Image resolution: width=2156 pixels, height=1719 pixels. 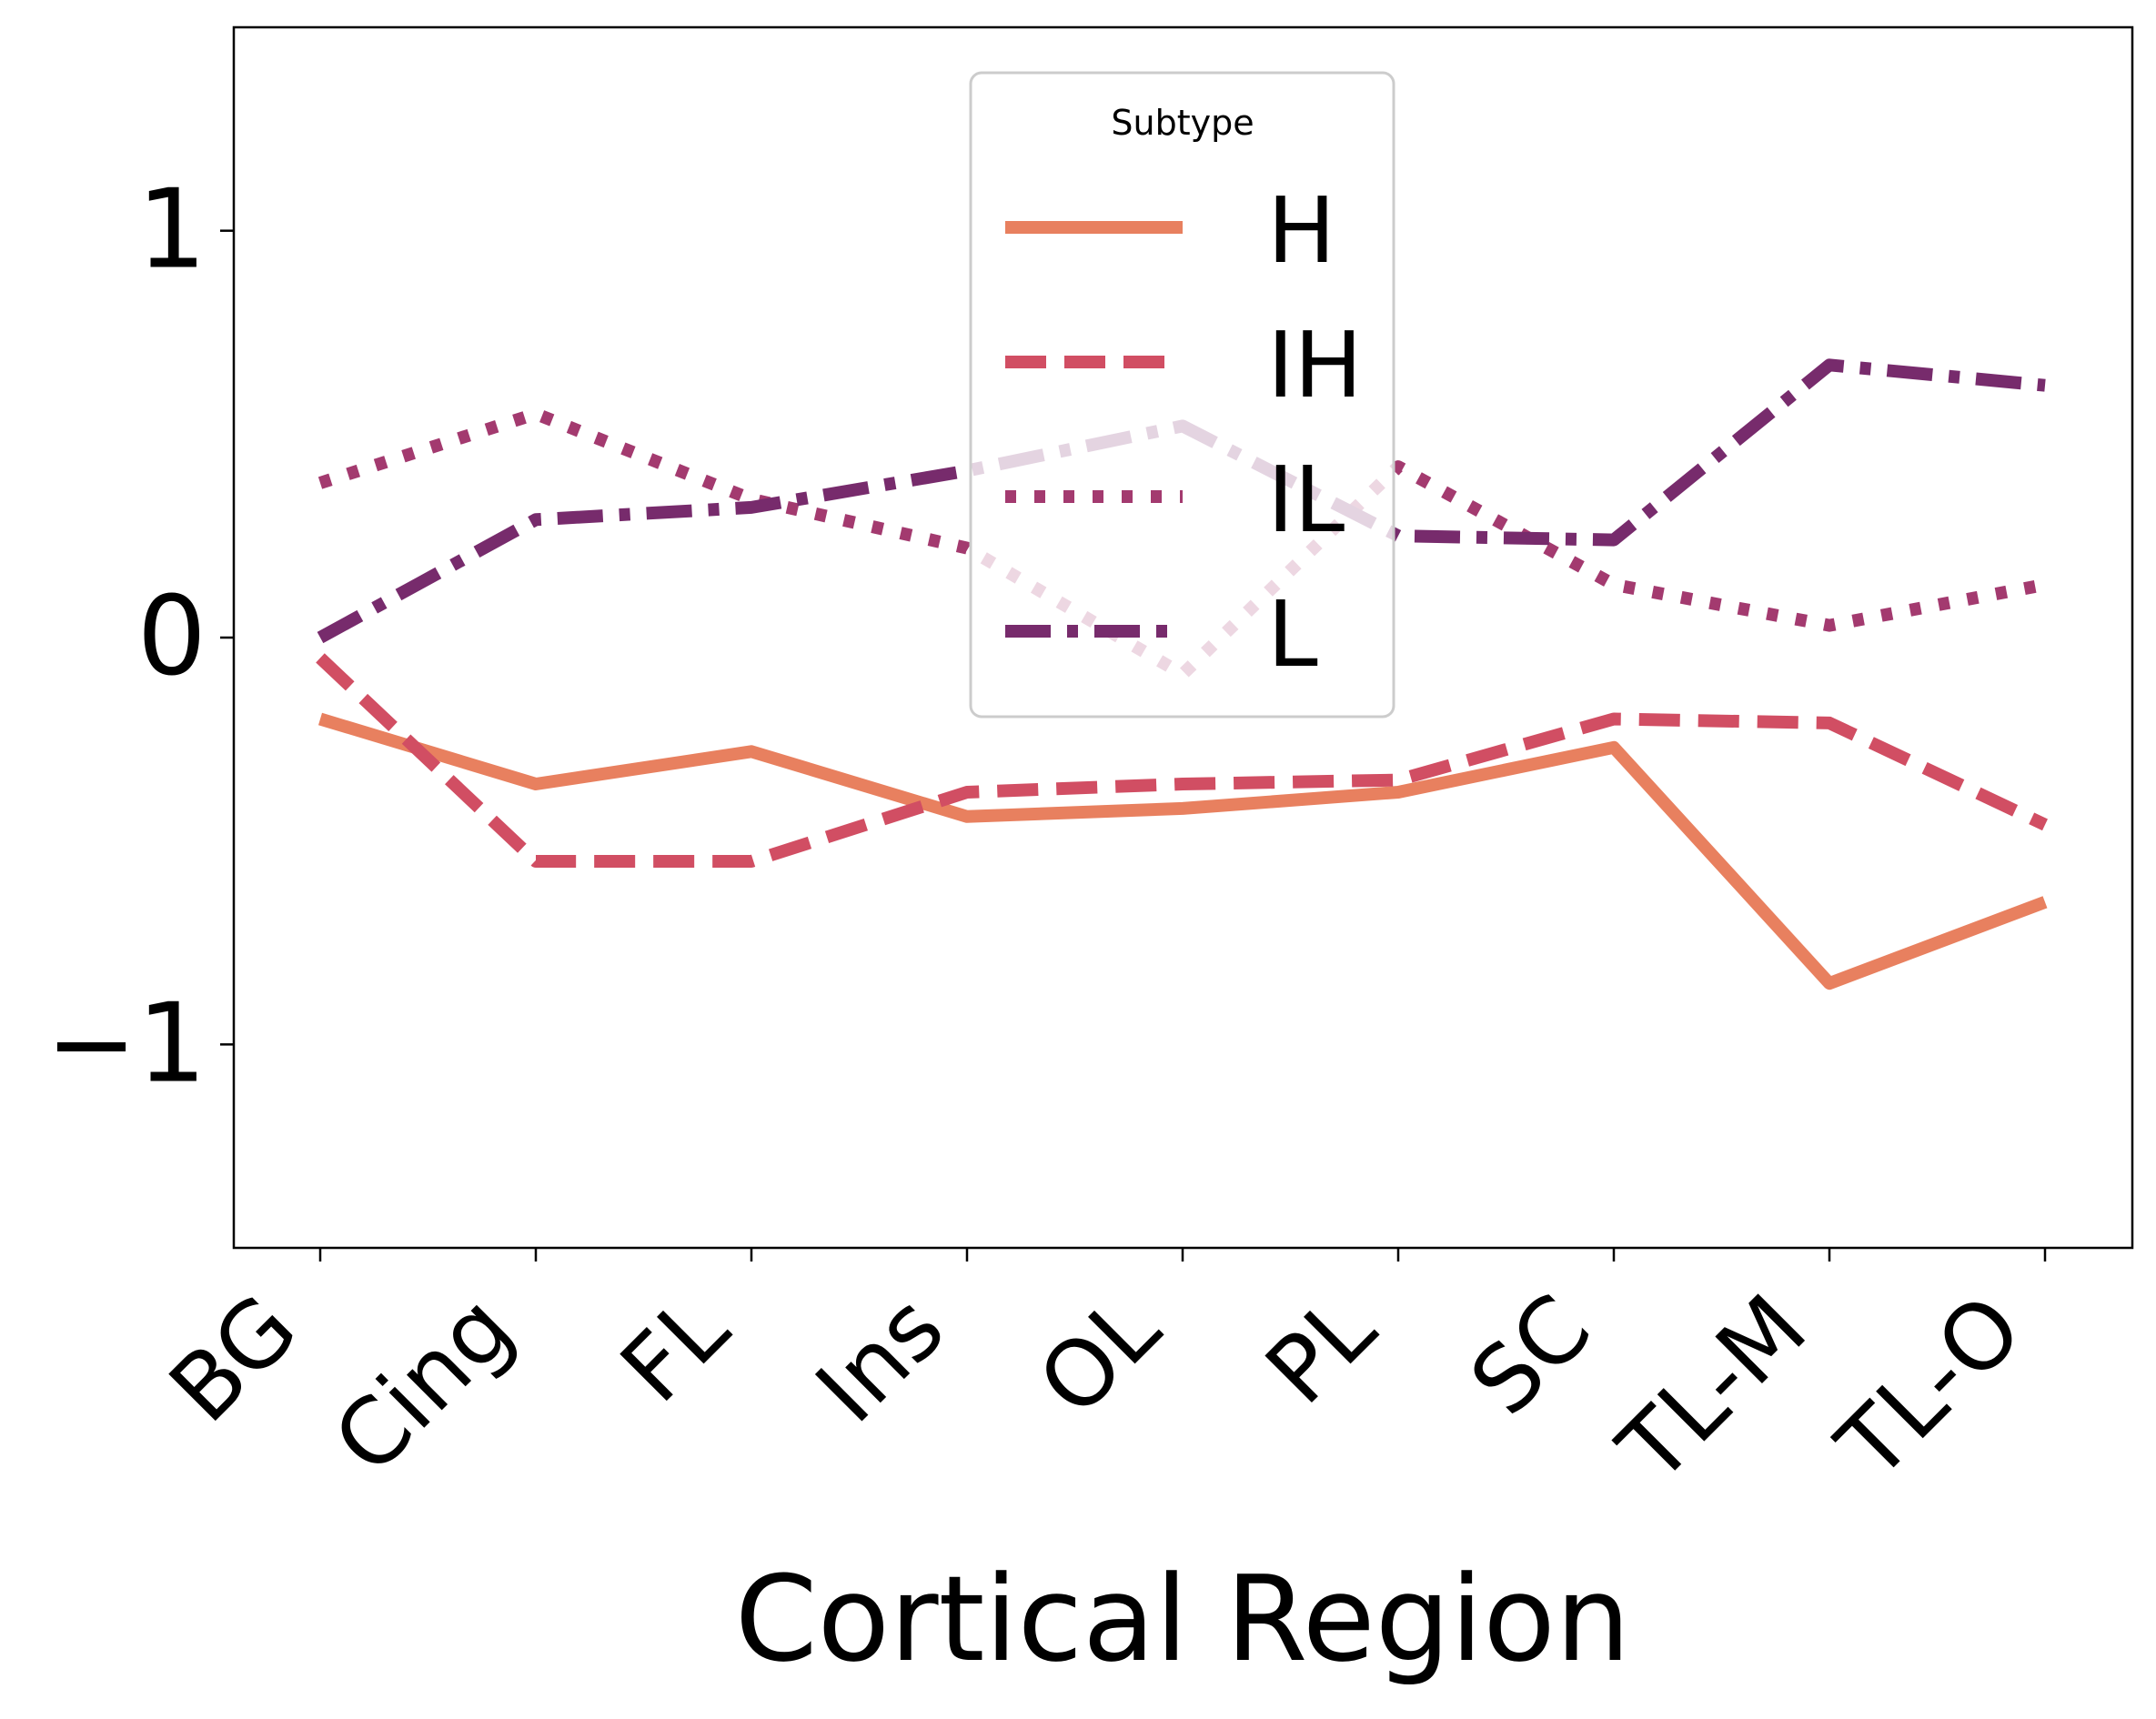 I want to click on y-tick-label: −1, so click(x=126, y=1043).